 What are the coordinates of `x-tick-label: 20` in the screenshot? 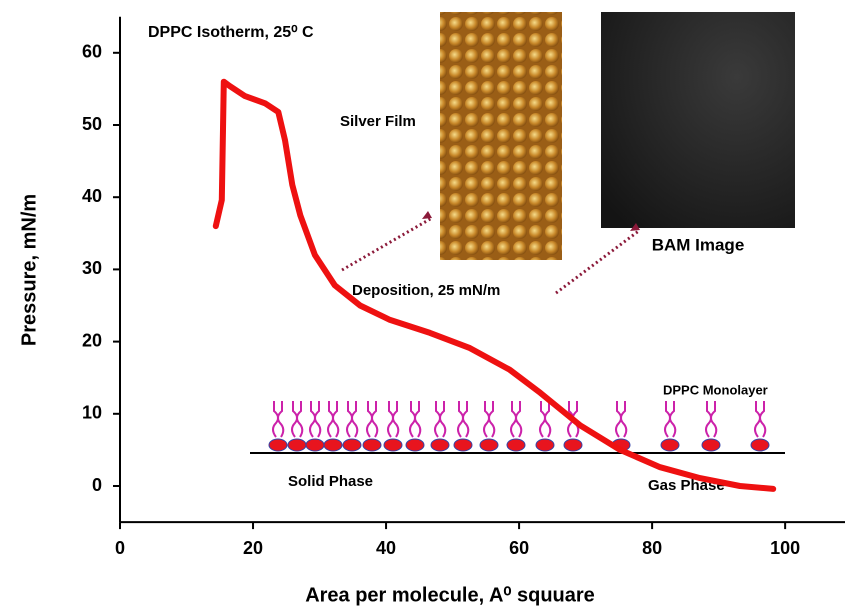 It's located at (253, 548).